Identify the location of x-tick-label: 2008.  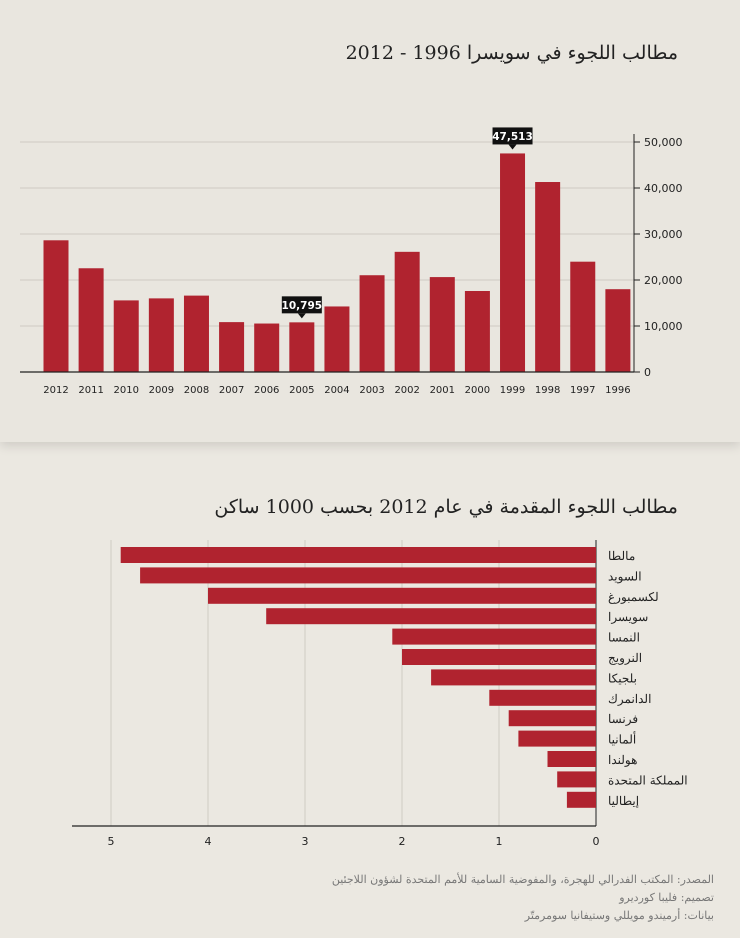
(196, 390).